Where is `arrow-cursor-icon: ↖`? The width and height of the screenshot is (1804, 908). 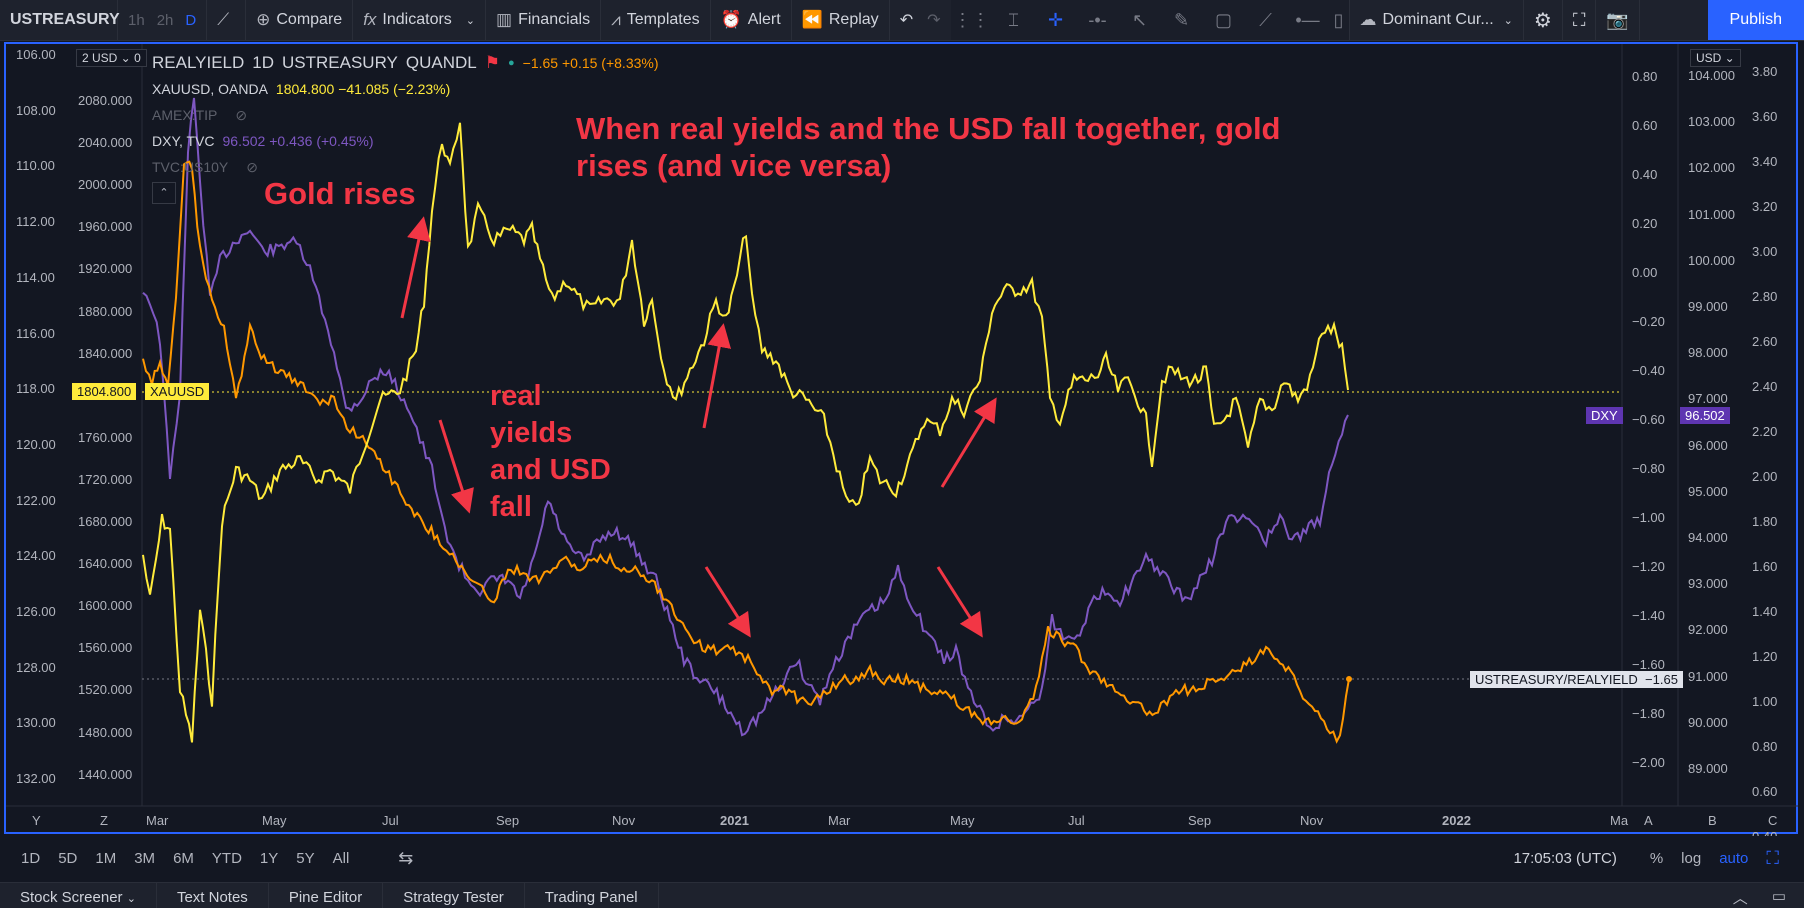
arrow-cursor-icon: ↖ is located at coordinates (1139, 19).